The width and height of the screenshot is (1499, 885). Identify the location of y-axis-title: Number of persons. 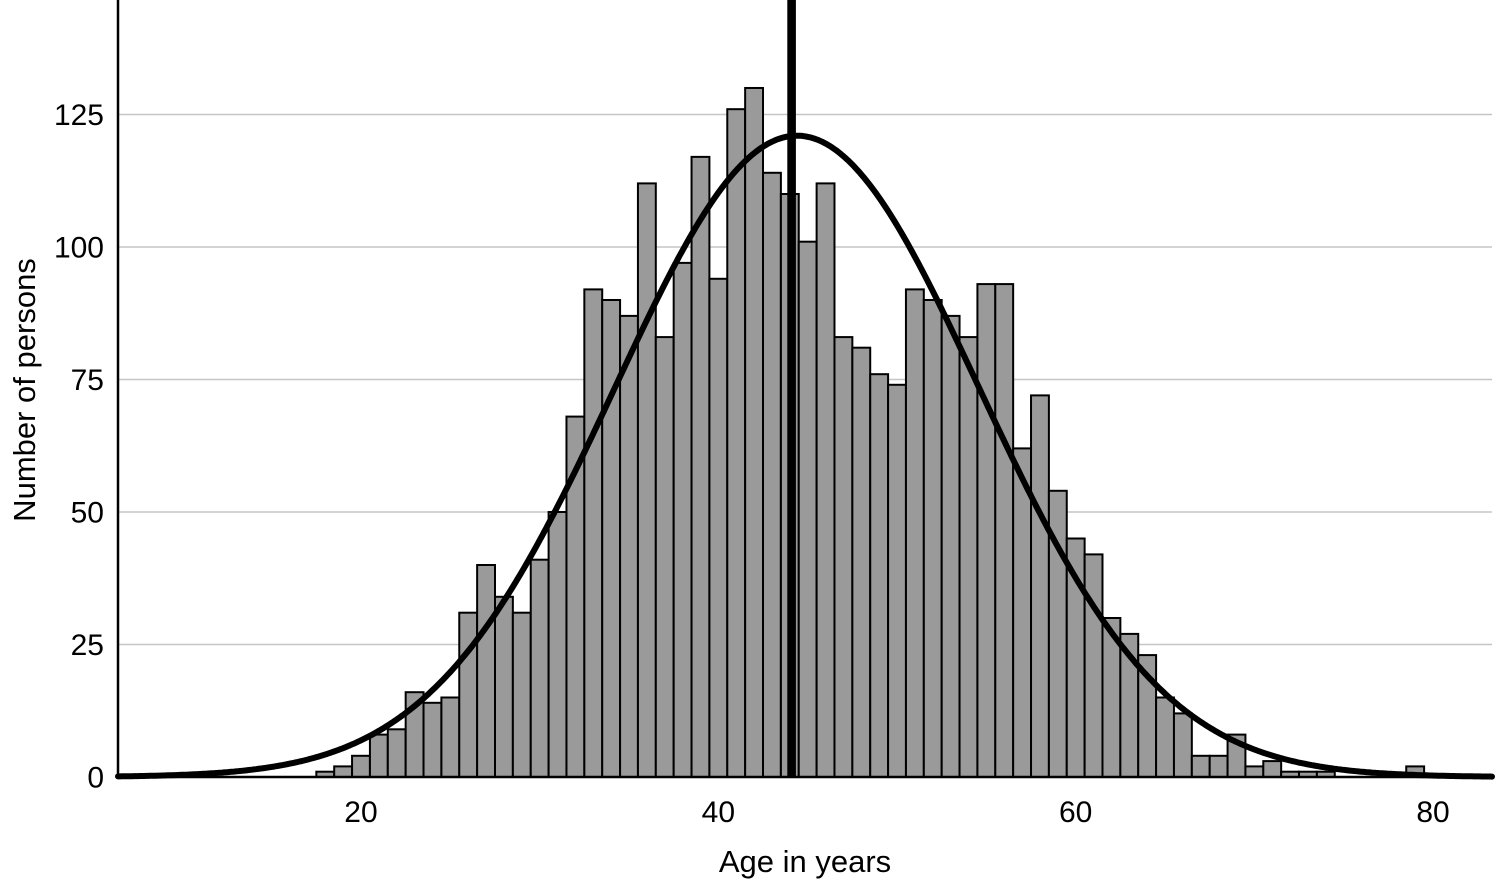
(24, 390).